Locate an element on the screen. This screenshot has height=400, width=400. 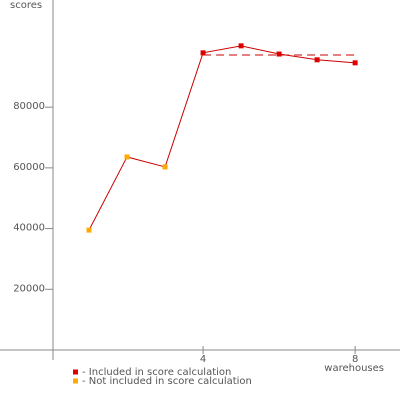
y-tick-label: 80000 is located at coordinates (29, 106).